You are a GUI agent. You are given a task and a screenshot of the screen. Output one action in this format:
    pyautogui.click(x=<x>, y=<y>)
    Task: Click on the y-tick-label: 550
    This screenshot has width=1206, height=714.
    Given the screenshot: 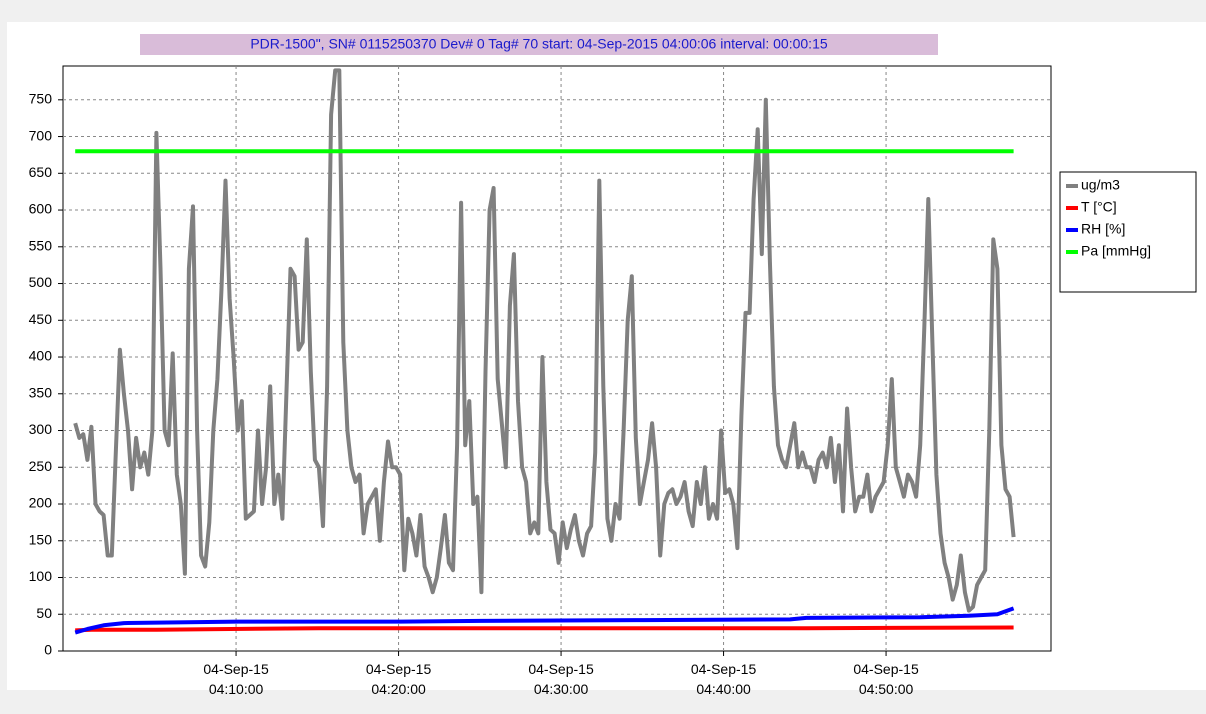 What is the action you would take?
    pyautogui.click(x=41, y=245)
    